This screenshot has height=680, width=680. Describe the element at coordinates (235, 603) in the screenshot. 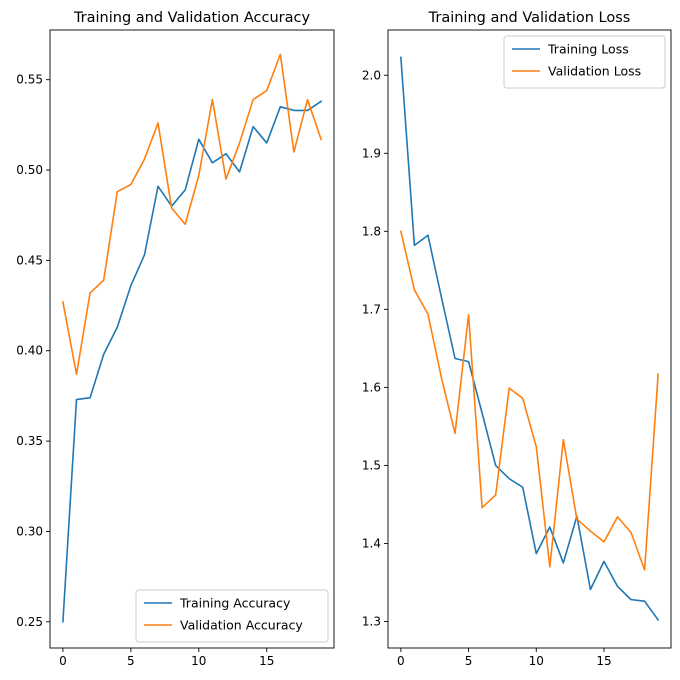

I see `legend-label: Training Accuracy` at that location.